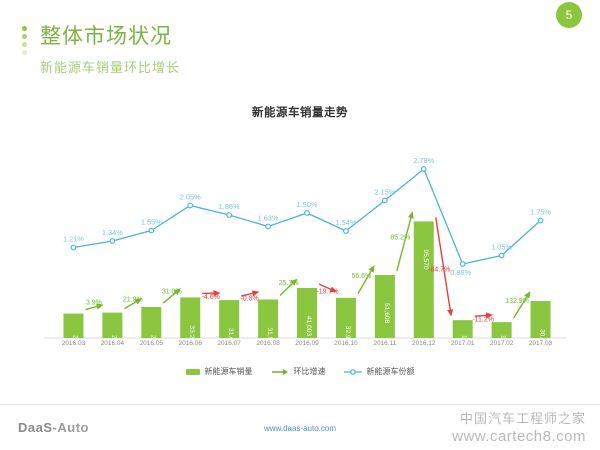  I want to click on brand-logo: DaaS-Auto, so click(53, 427).